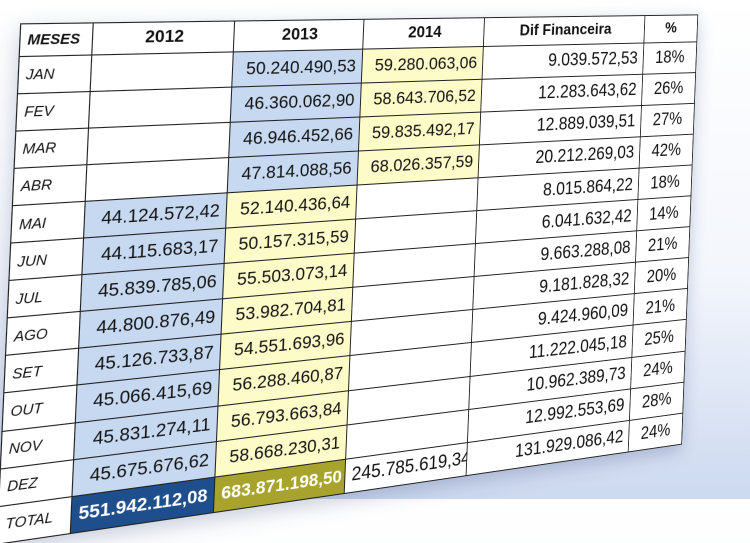 The width and height of the screenshot is (750, 543). I want to click on month-cell: MAR, so click(51, 148).